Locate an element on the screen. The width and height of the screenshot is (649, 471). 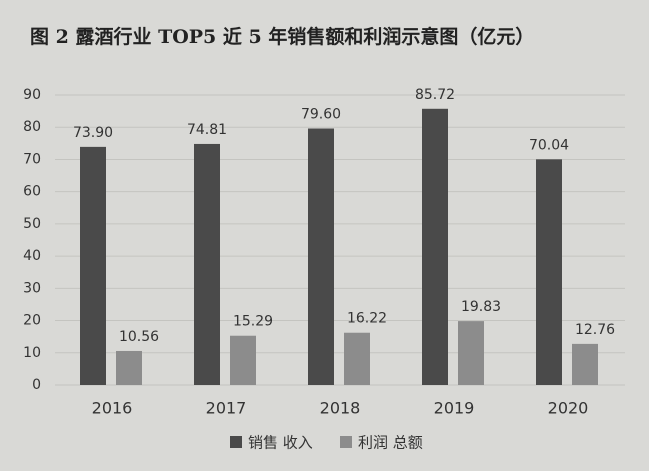
y-tick-label: 50 is located at coordinates (32, 224).